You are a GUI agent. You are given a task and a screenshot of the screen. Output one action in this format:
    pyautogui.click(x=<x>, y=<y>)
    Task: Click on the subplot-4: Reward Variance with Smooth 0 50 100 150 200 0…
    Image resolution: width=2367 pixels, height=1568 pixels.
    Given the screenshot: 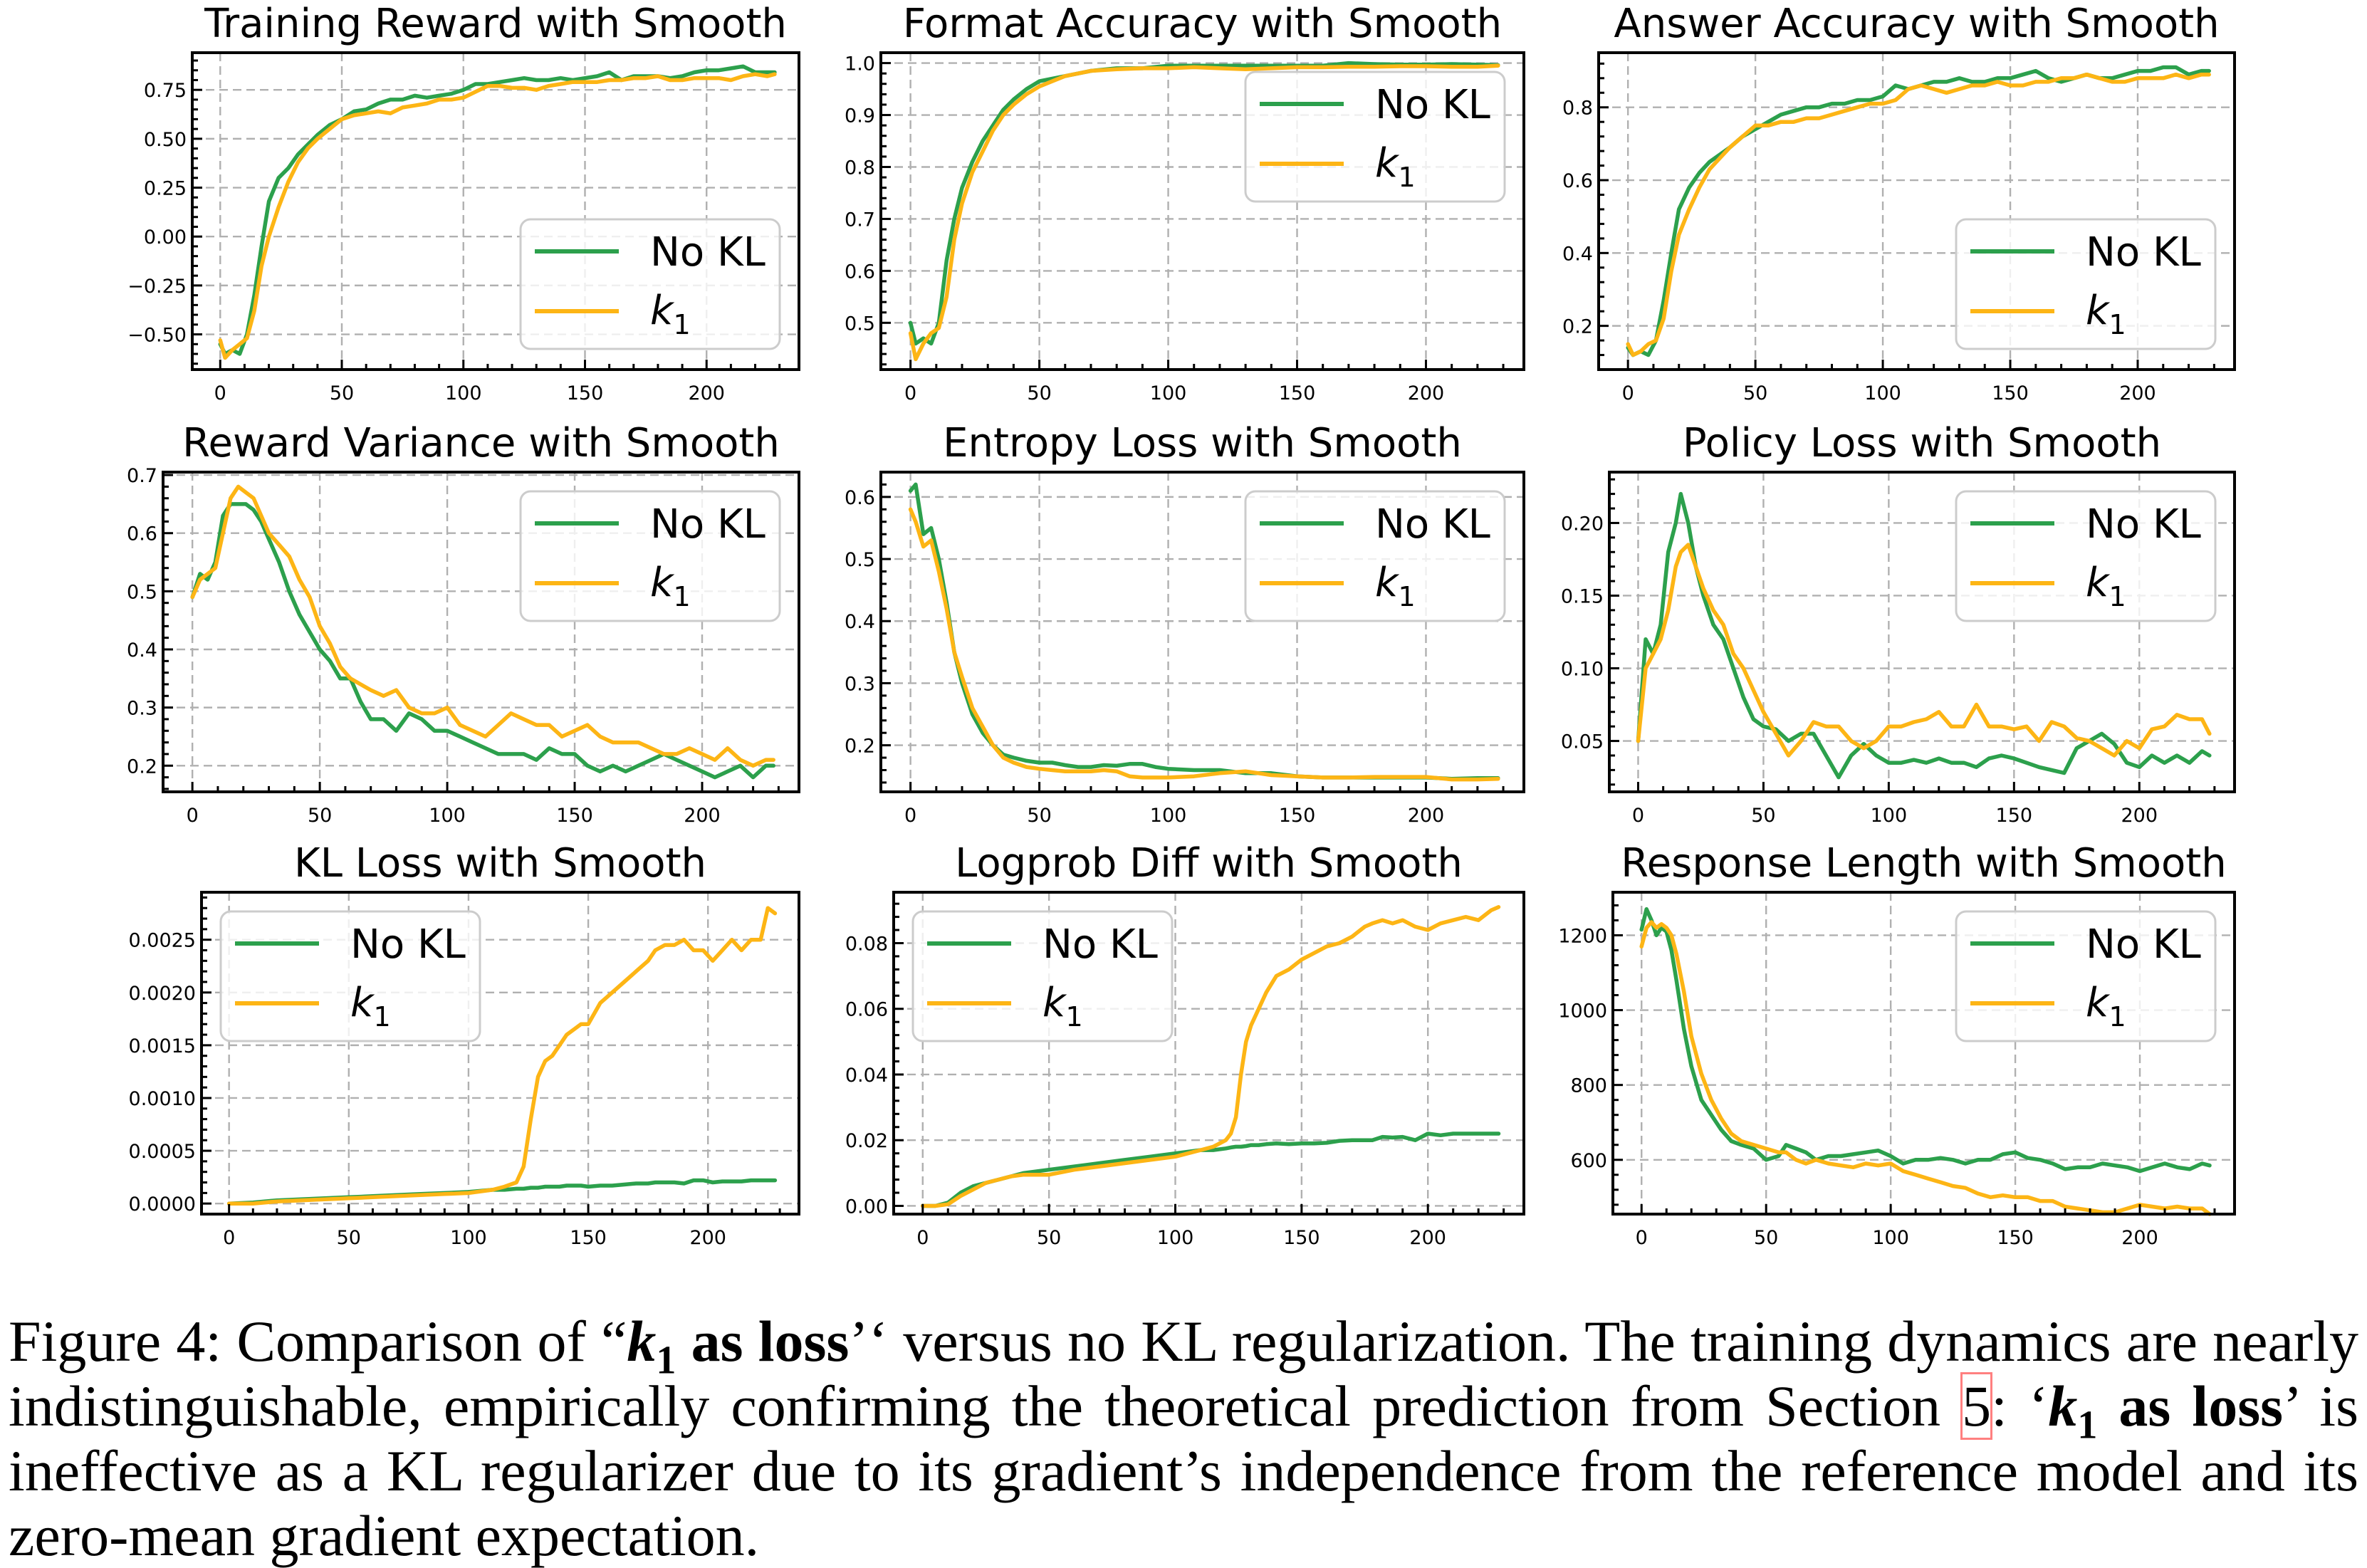 What is the action you would take?
    pyautogui.click(x=463, y=623)
    